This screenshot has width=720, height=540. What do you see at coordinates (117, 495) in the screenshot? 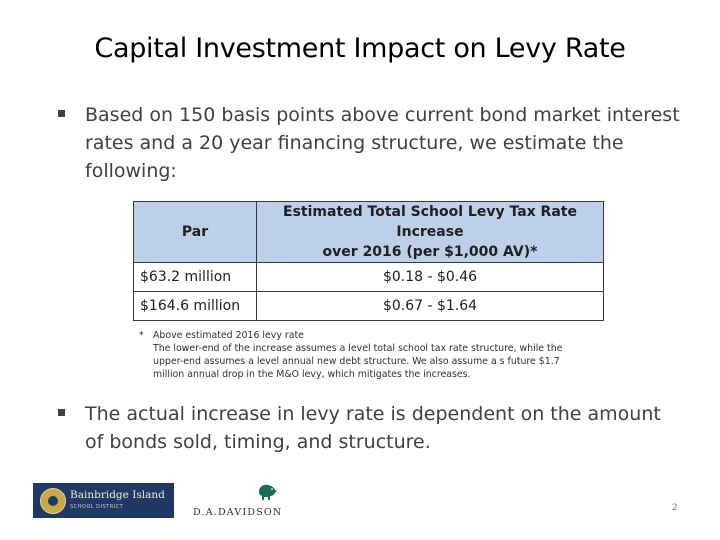
I see `bainbridge-logo-name: Bainbridge Island` at bounding box center [117, 495].